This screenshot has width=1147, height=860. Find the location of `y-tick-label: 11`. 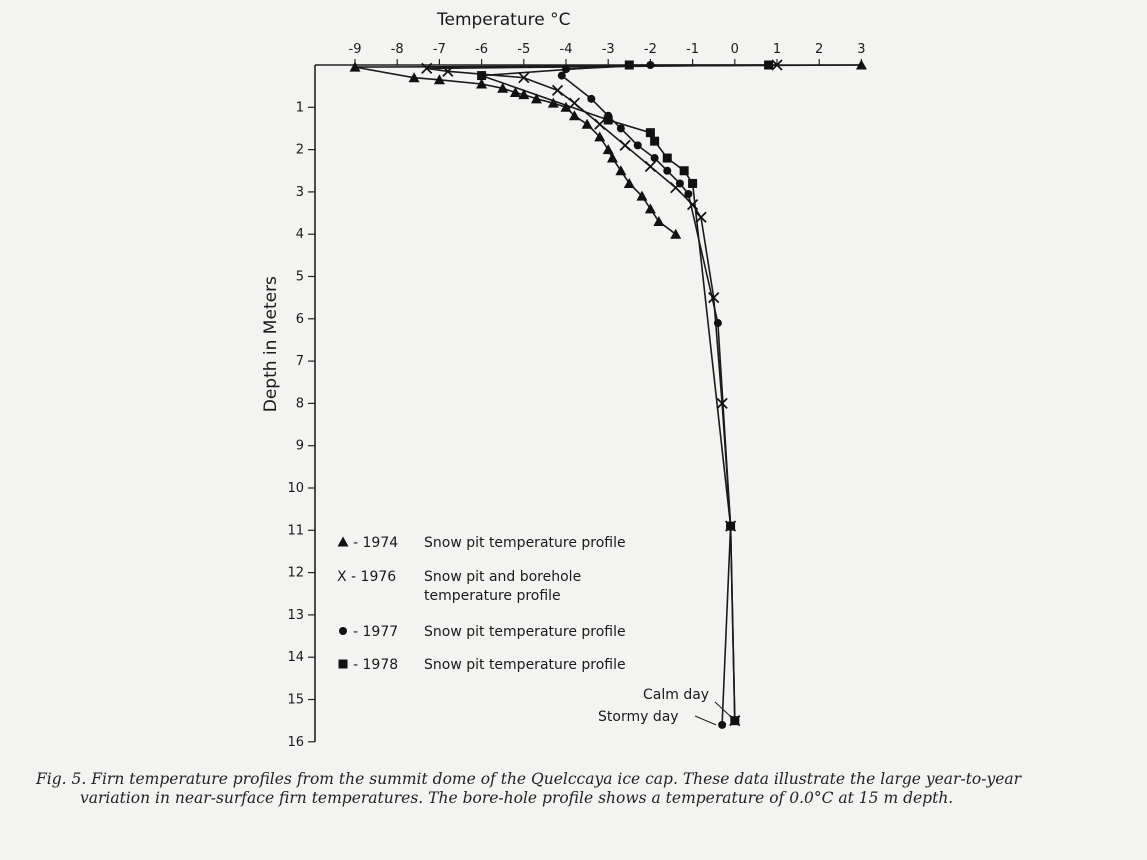

y-tick-label: 11 is located at coordinates (295, 530).